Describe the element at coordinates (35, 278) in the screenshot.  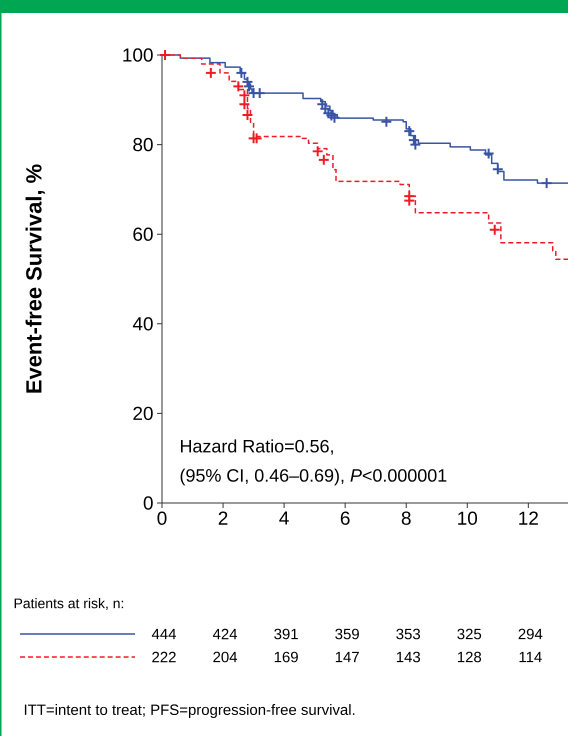
I see `y-axis-title: Event-free Survival, %` at that location.